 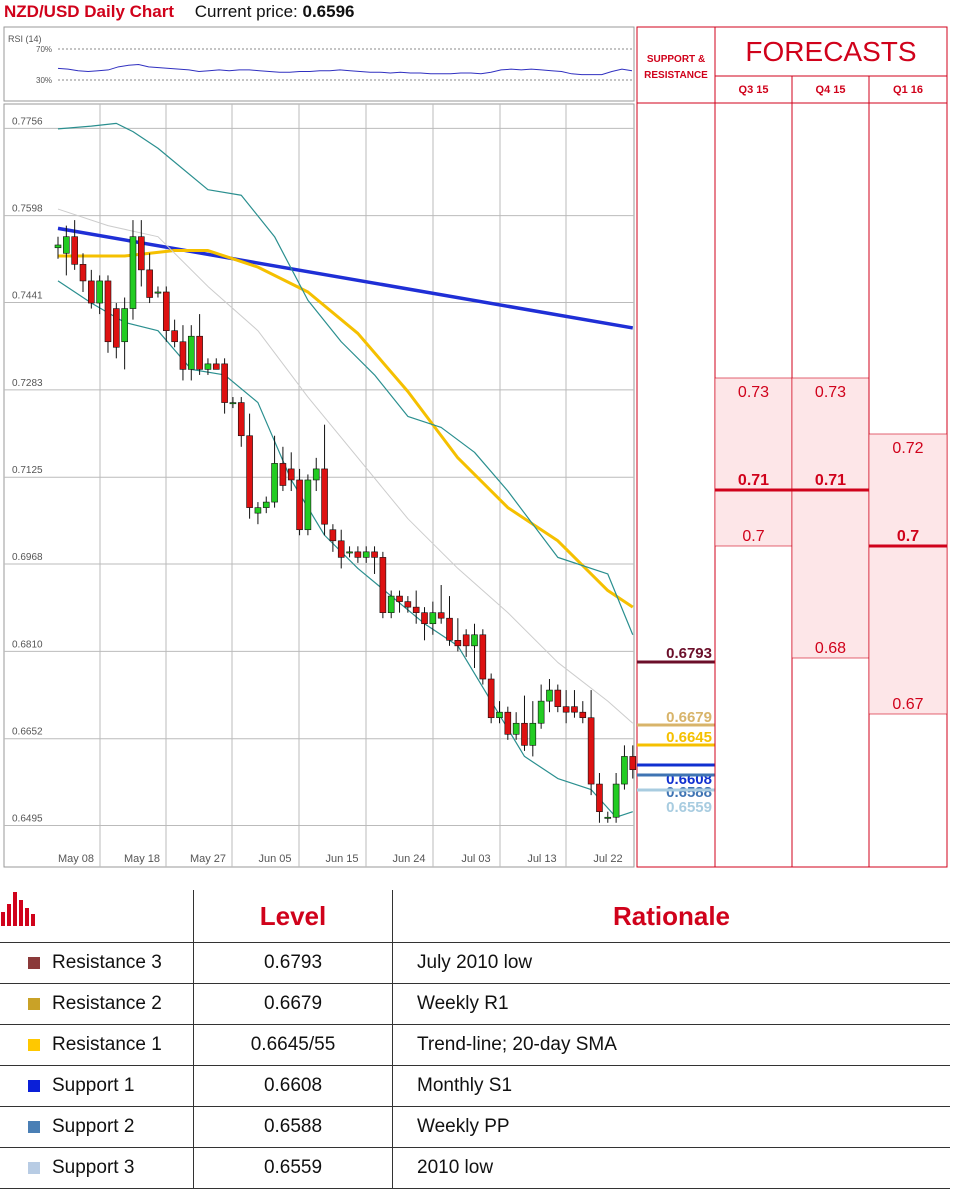 I want to click on forecast-column-header: Q3 15, so click(x=754, y=90).